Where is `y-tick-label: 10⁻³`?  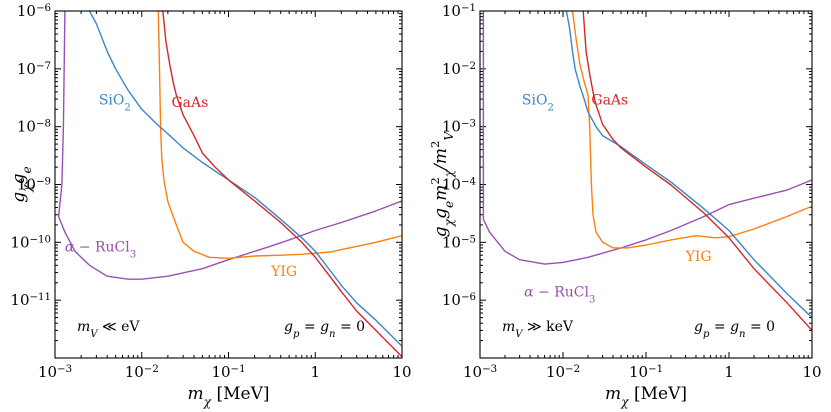 y-tick-label: 10⁻³ is located at coordinates (459, 127).